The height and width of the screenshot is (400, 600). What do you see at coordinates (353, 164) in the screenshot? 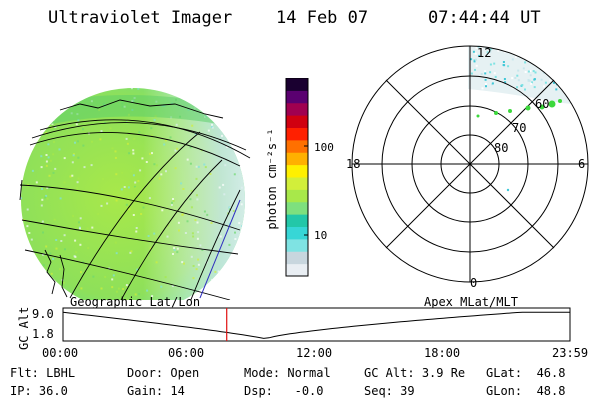
I see `mlt-label-left: 18` at bounding box center [353, 164].